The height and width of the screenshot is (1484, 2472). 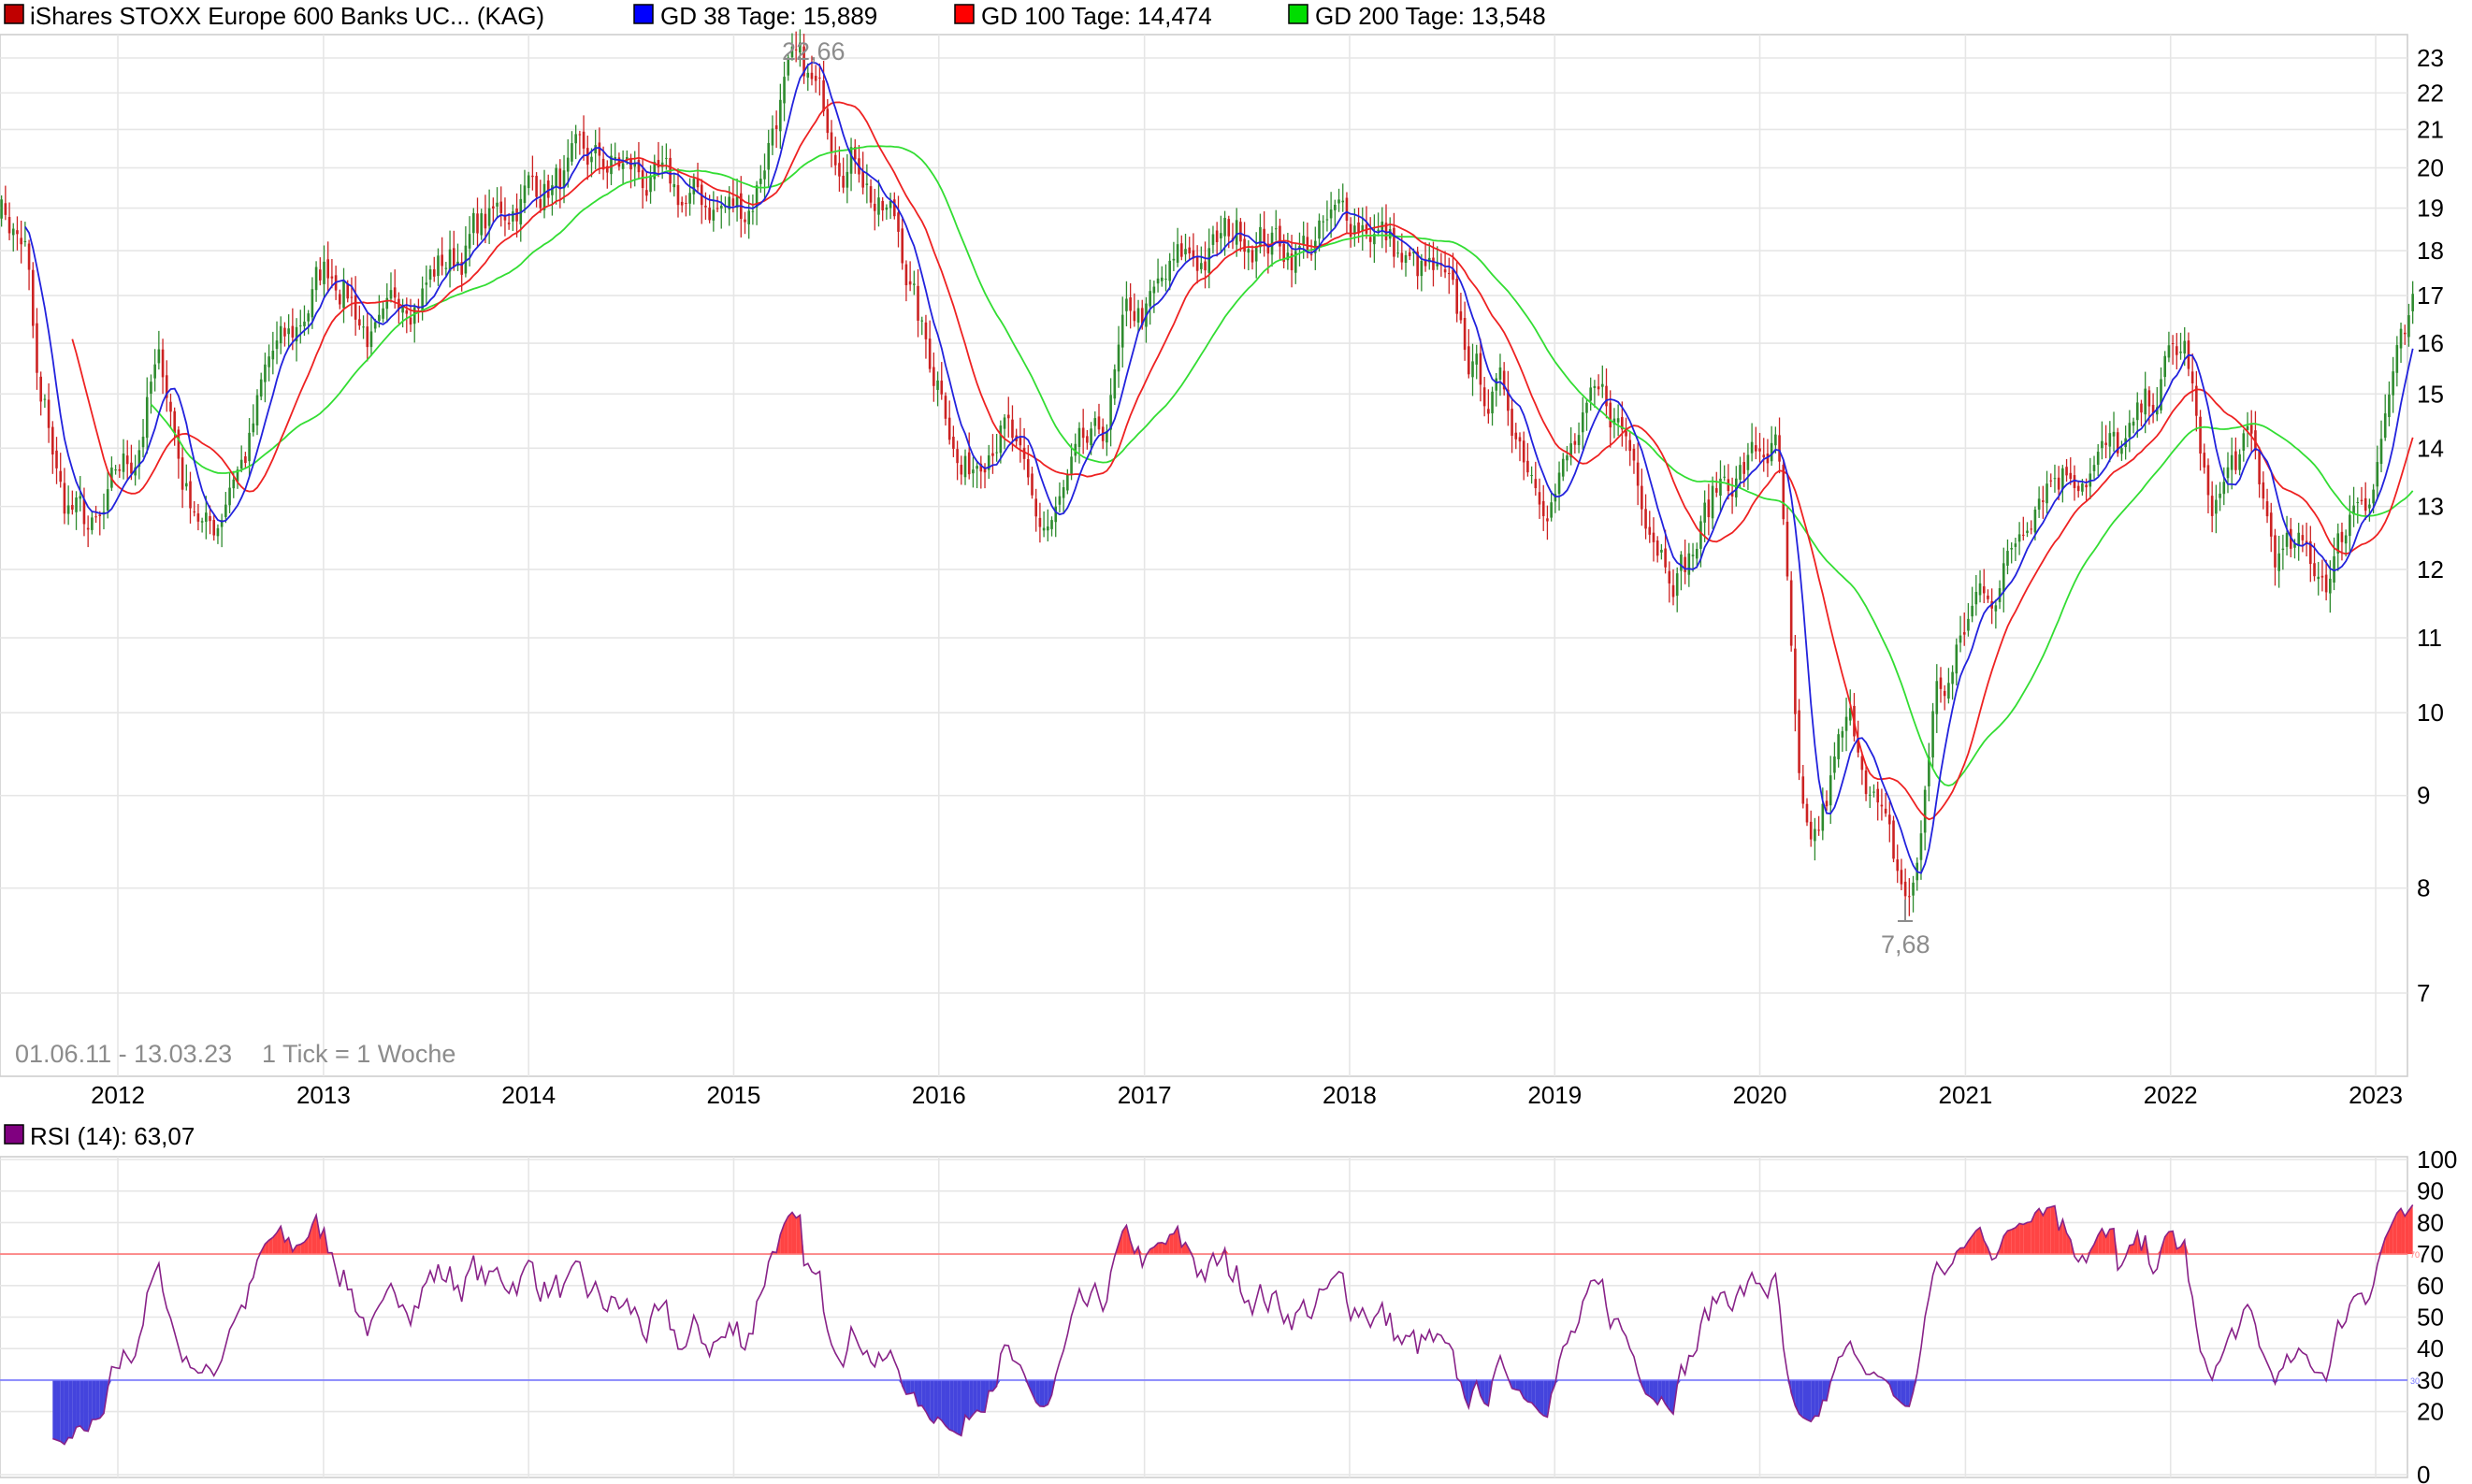 I want to click on legend-swatch-instrument, so click(x=14, y=14).